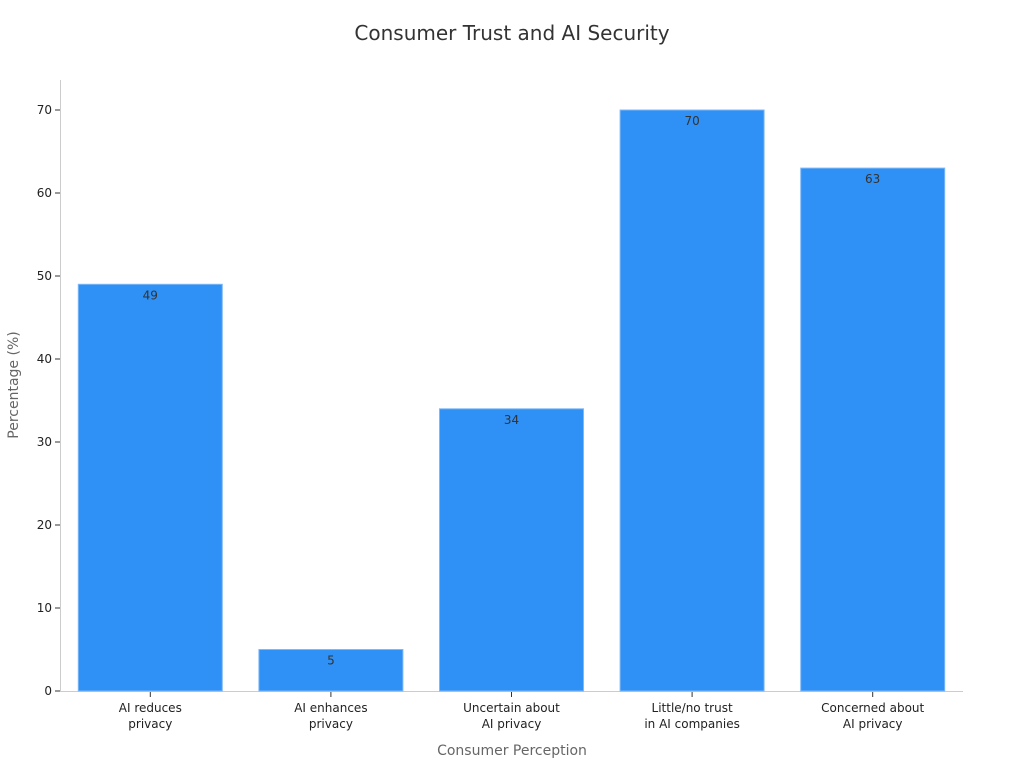 The height and width of the screenshot is (772, 1024). What do you see at coordinates (511, 33) in the screenshot?
I see `chart-title: Consumer Trust and AI Security` at bounding box center [511, 33].